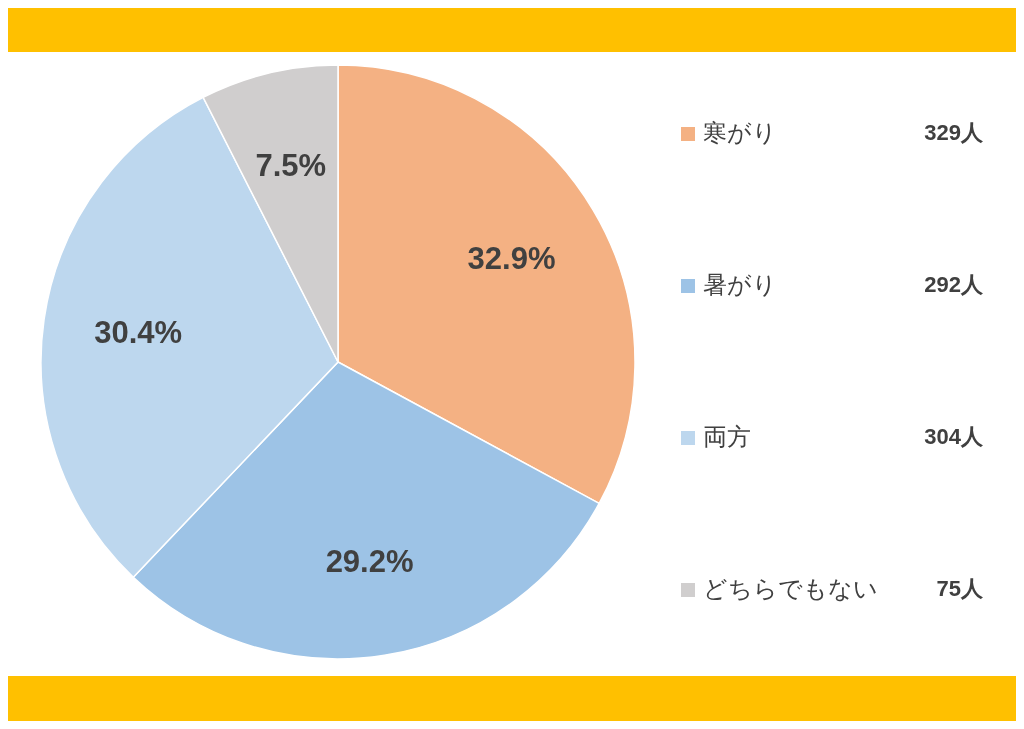 The image size is (1024, 729). Describe the element at coordinates (369, 561) in the screenshot. I see `data-label: 29.2%` at that location.